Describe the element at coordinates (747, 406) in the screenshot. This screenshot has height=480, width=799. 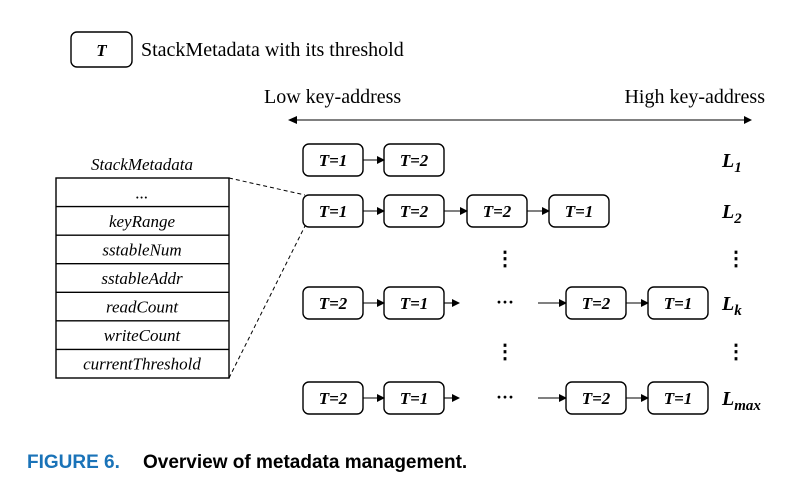
I see `level-subscript: max` at that location.